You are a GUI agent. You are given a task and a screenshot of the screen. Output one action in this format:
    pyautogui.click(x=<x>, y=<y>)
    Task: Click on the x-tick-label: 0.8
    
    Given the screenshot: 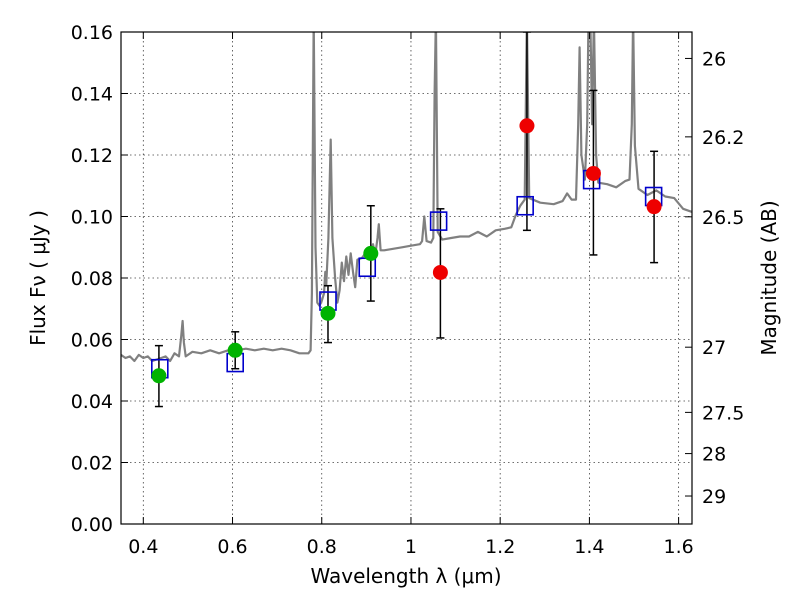 What is the action you would take?
    pyautogui.click(x=322, y=547)
    